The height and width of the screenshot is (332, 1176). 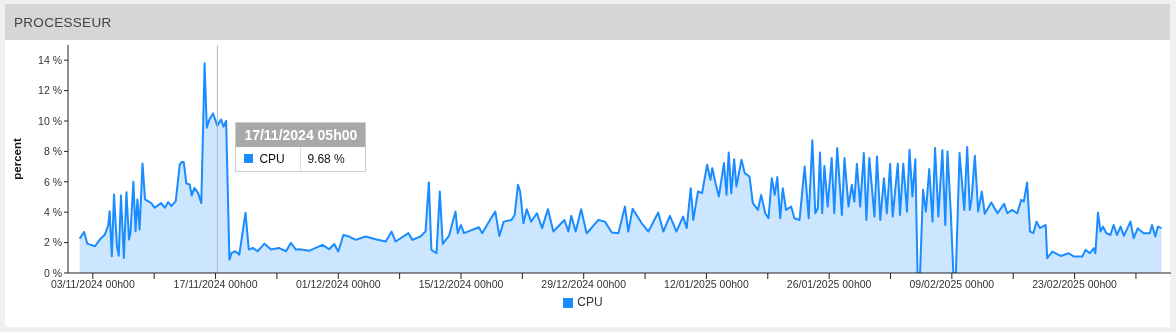 What do you see at coordinates (706, 284) in the screenshot?
I see `x-tick-label: 12/01/2025 00h00` at bounding box center [706, 284].